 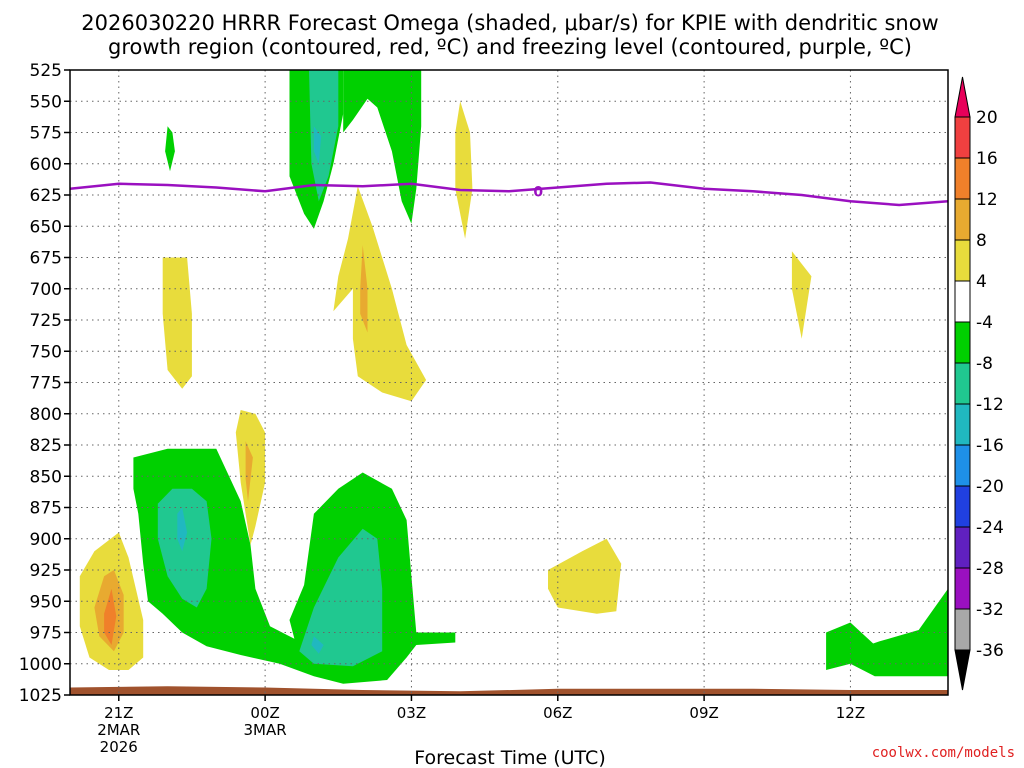 What do you see at coordinates (585, 576) in the screenshot?
I see `region-yellow-lower-right` at bounding box center [585, 576].